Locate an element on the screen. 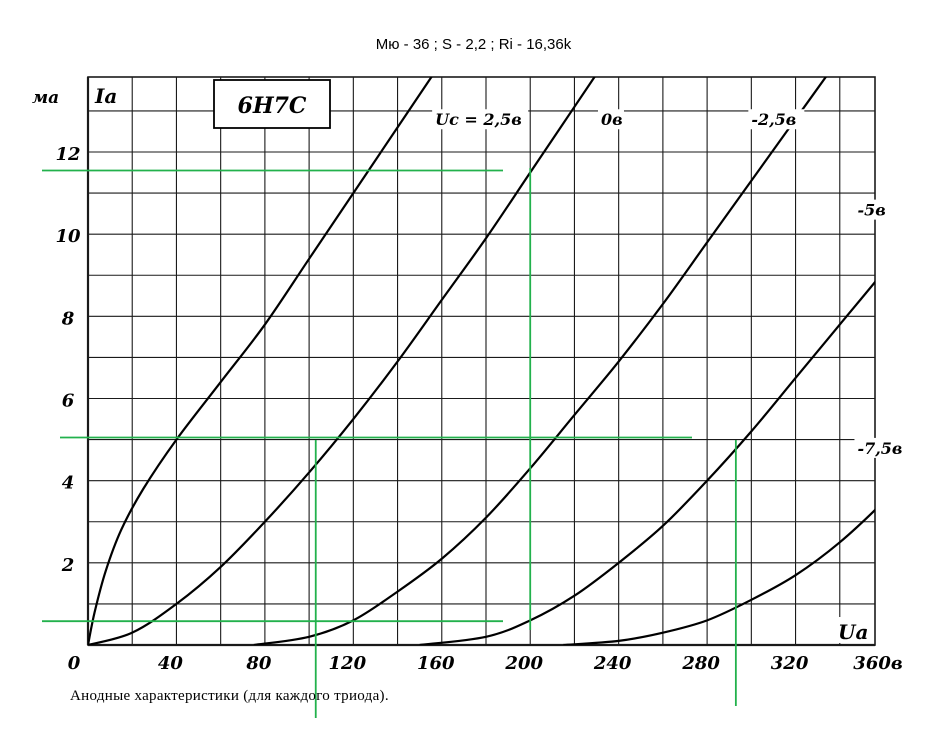 The width and height of the screenshot is (947, 750). x-tick-label: 40 is located at coordinates (171, 663).